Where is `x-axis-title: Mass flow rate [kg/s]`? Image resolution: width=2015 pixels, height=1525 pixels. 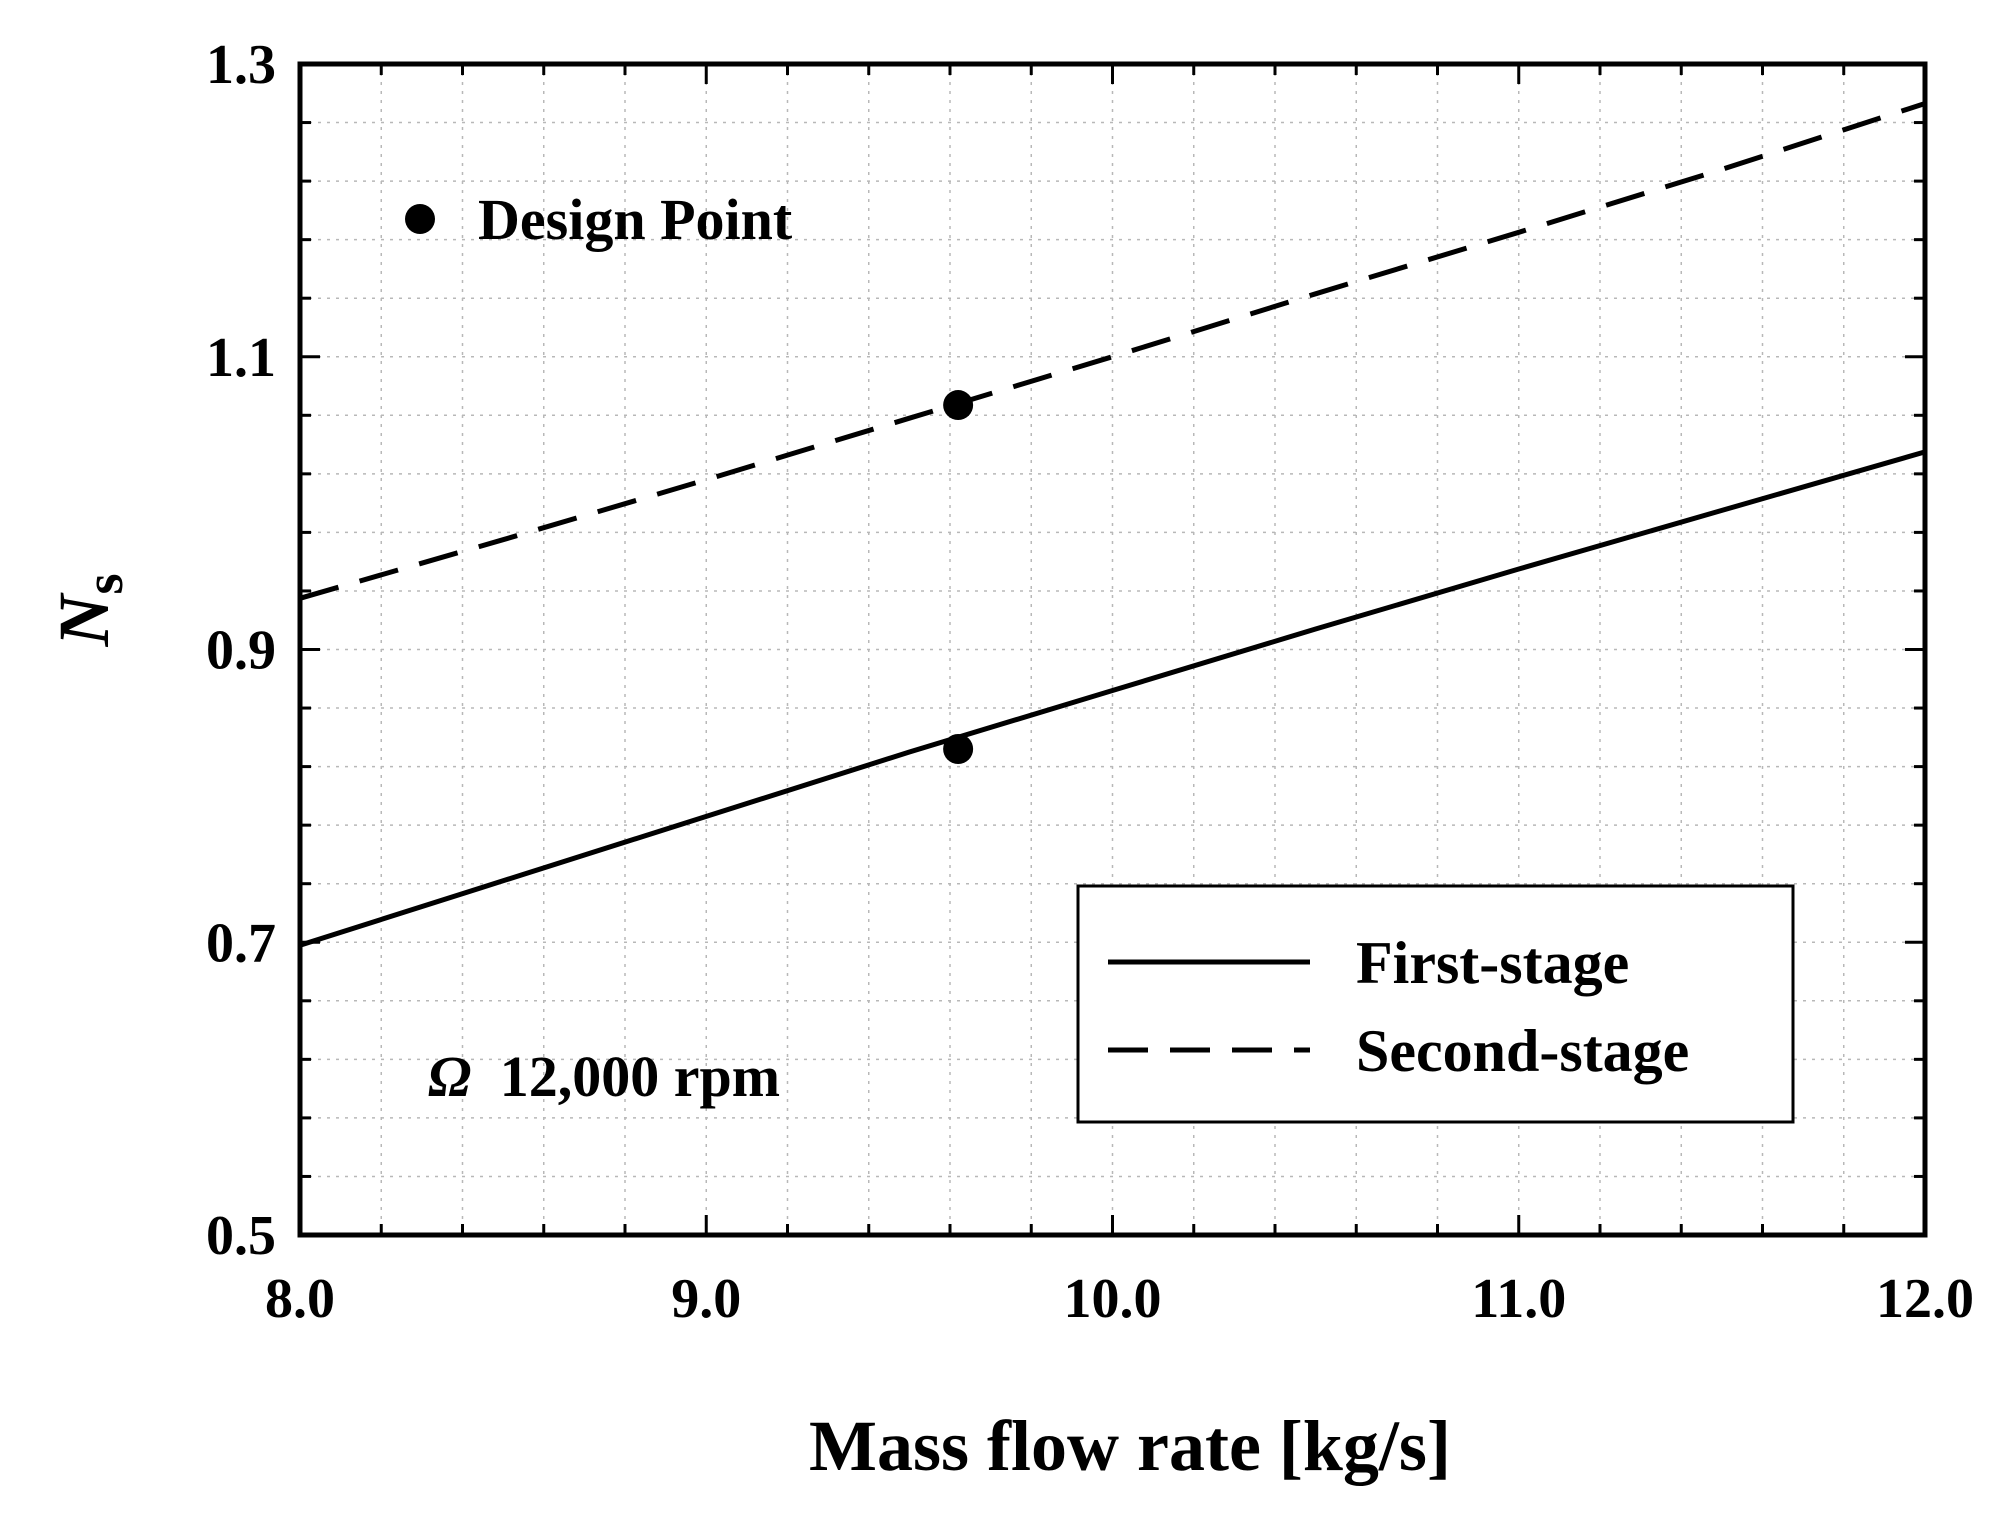
x-axis-title: Mass flow rate [kg/s] is located at coordinates (1130, 1446).